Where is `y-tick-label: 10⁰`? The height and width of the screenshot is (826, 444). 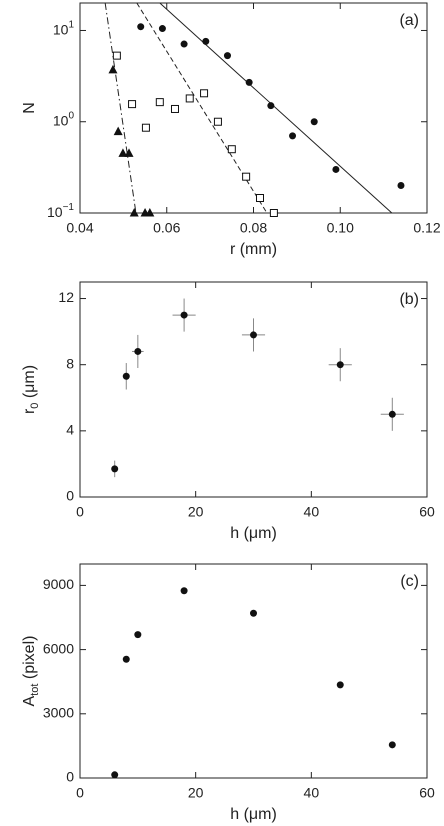 y-tick-label: 10⁰ is located at coordinates (64, 119).